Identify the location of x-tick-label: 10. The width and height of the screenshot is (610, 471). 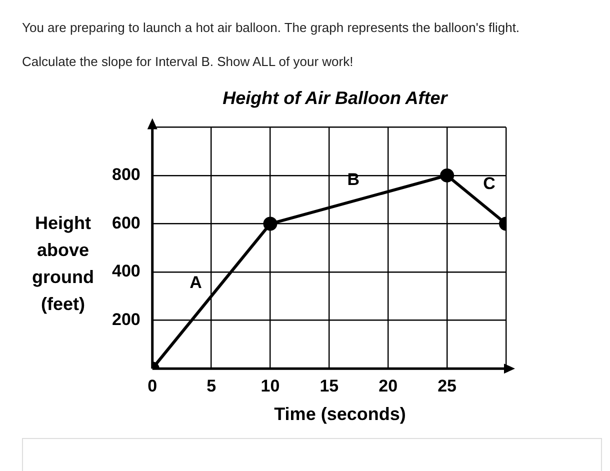
(270, 386).